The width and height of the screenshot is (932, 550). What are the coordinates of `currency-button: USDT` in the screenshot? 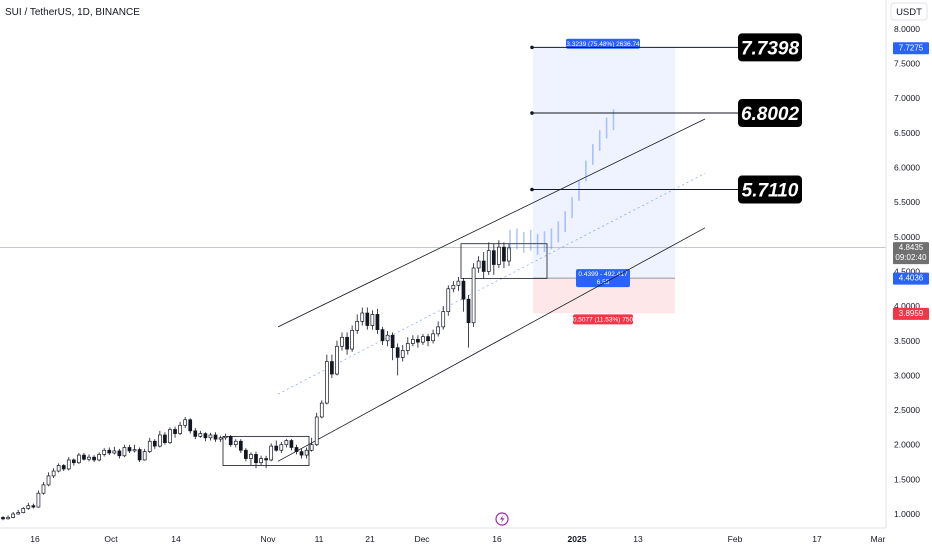 It's located at (909, 11).